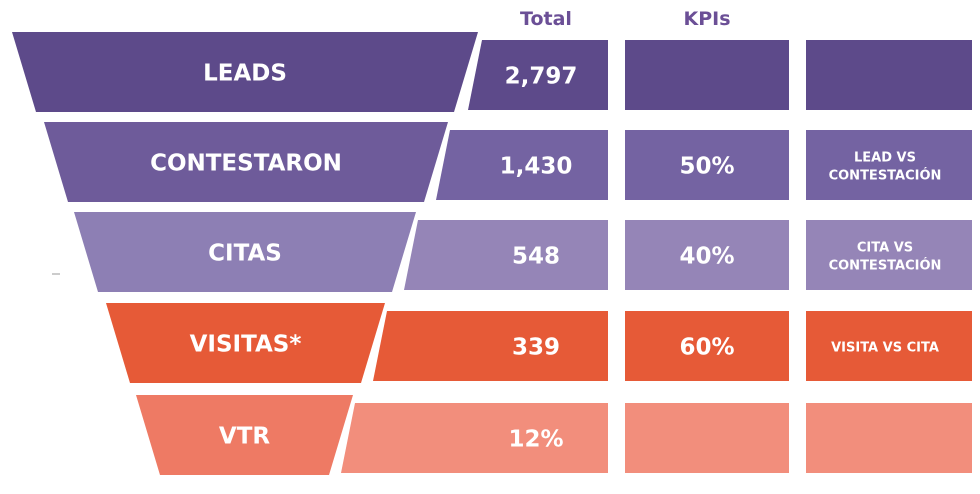 The image size is (980, 494). I want to click on total-value-leads: 2,797, so click(541, 77).